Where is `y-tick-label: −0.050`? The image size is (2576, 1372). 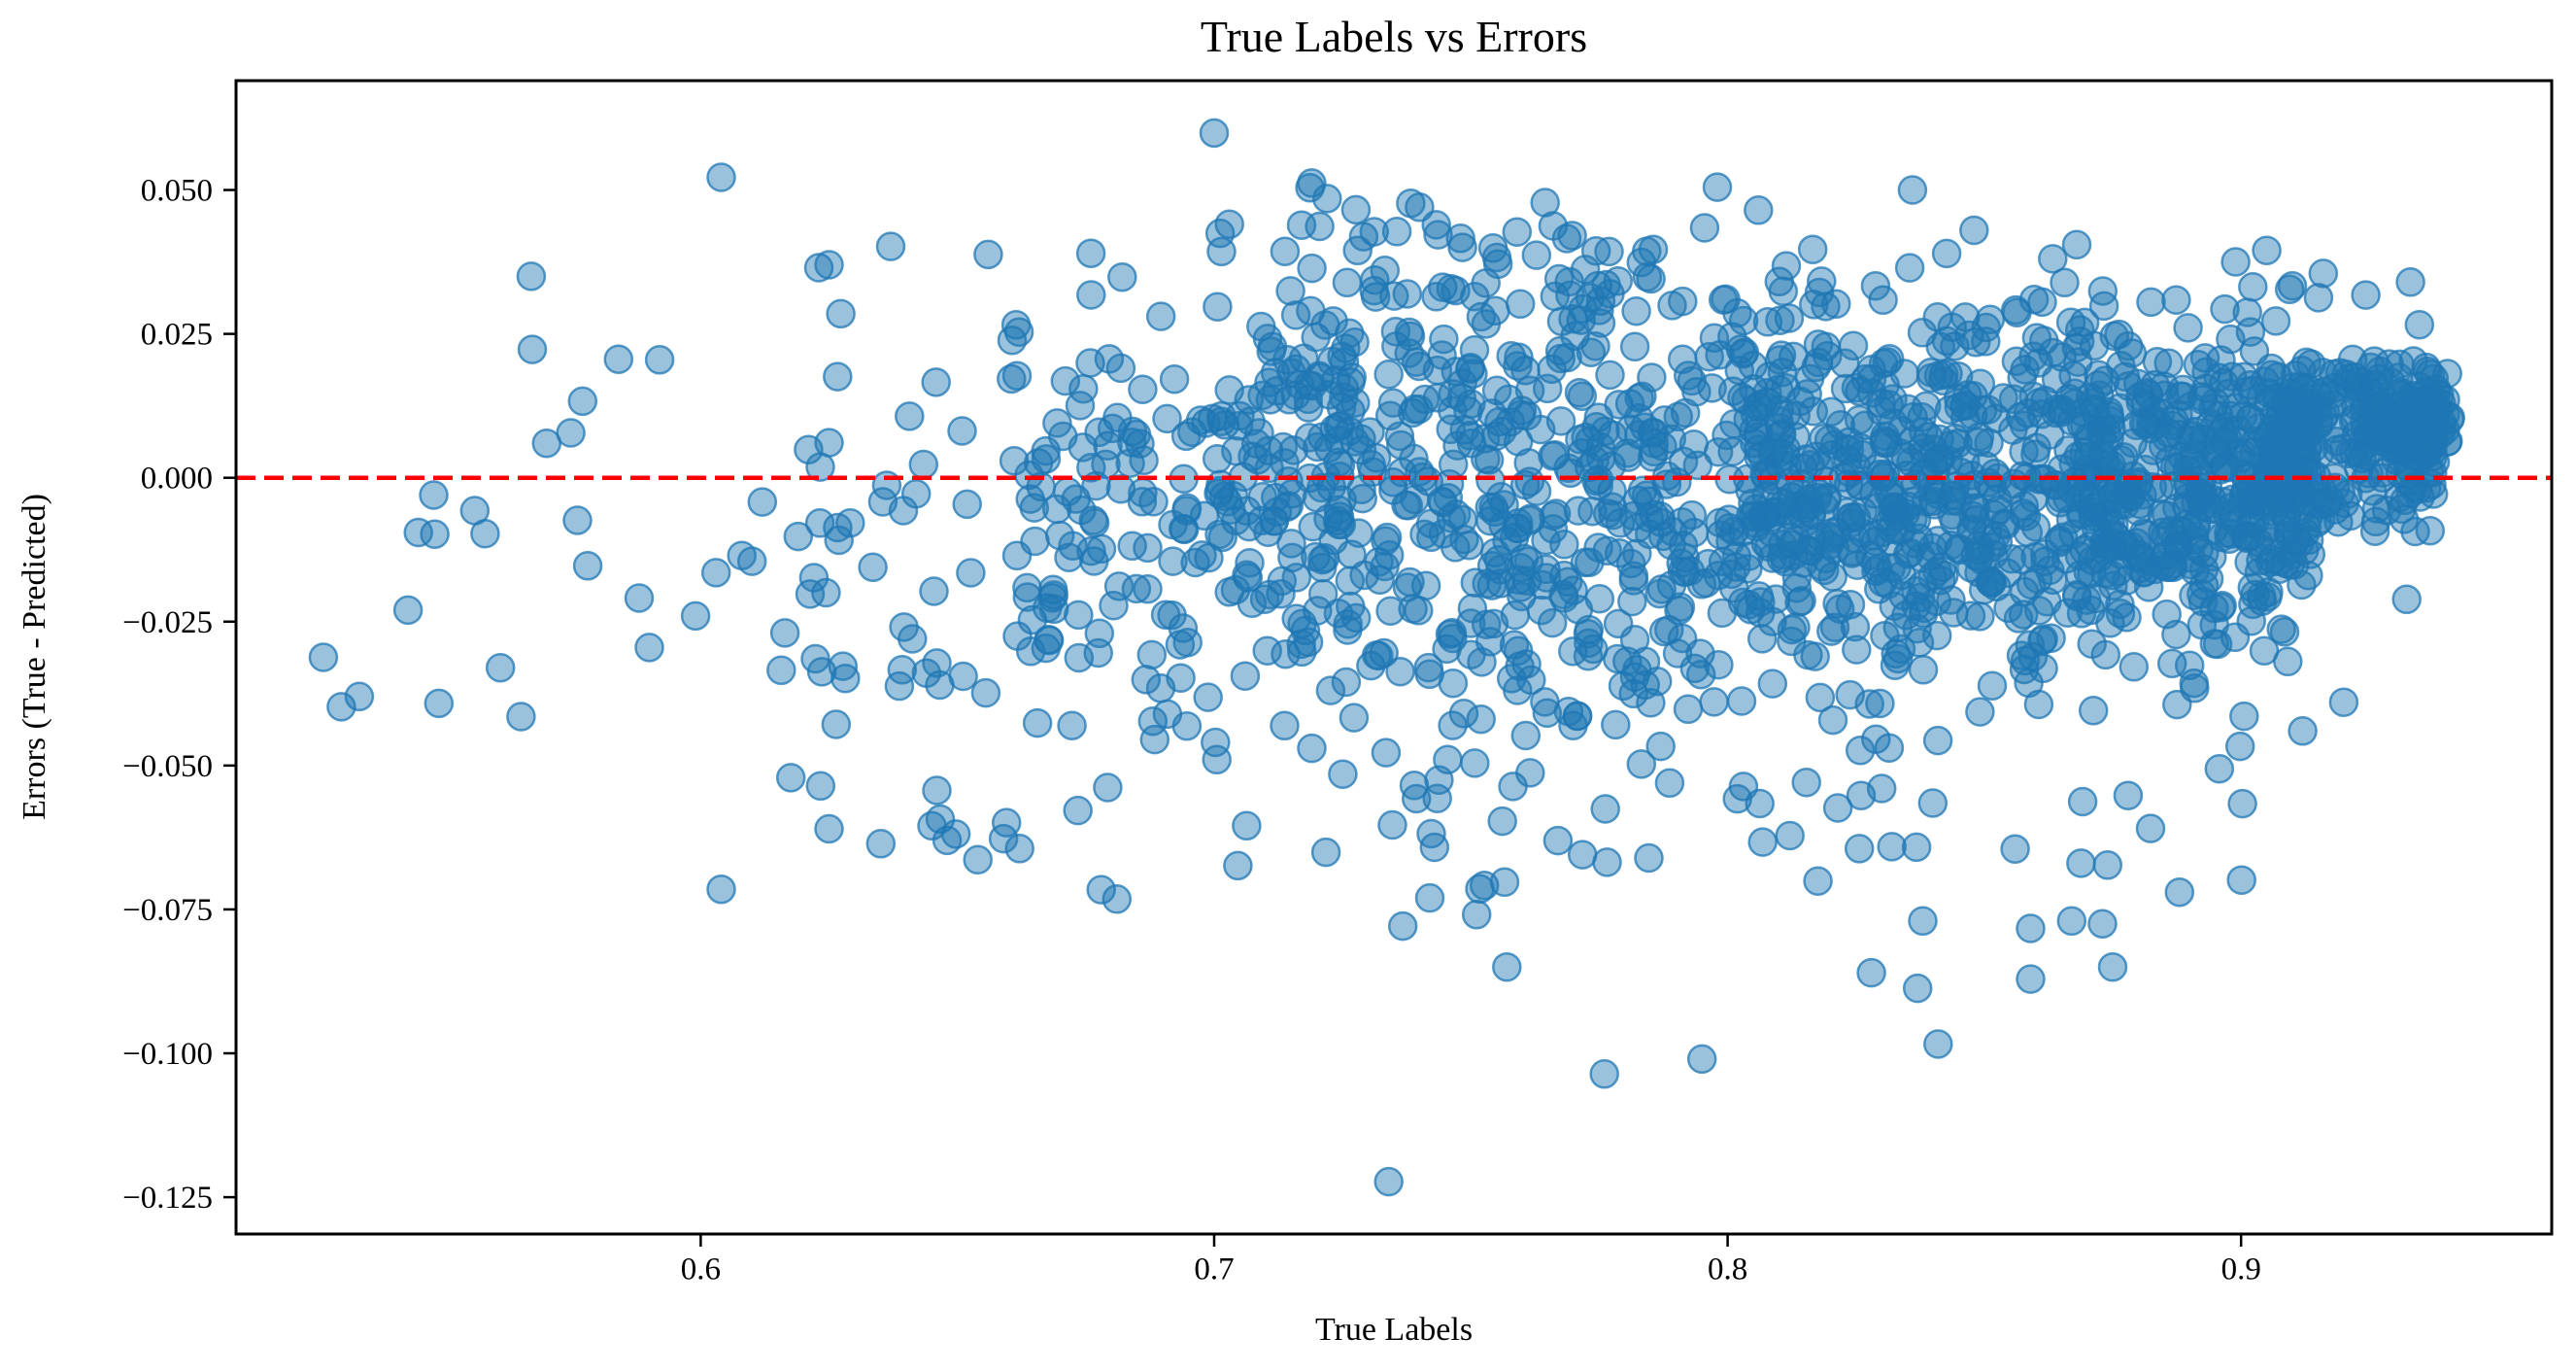 y-tick-label: −0.050 is located at coordinates (167, 767).